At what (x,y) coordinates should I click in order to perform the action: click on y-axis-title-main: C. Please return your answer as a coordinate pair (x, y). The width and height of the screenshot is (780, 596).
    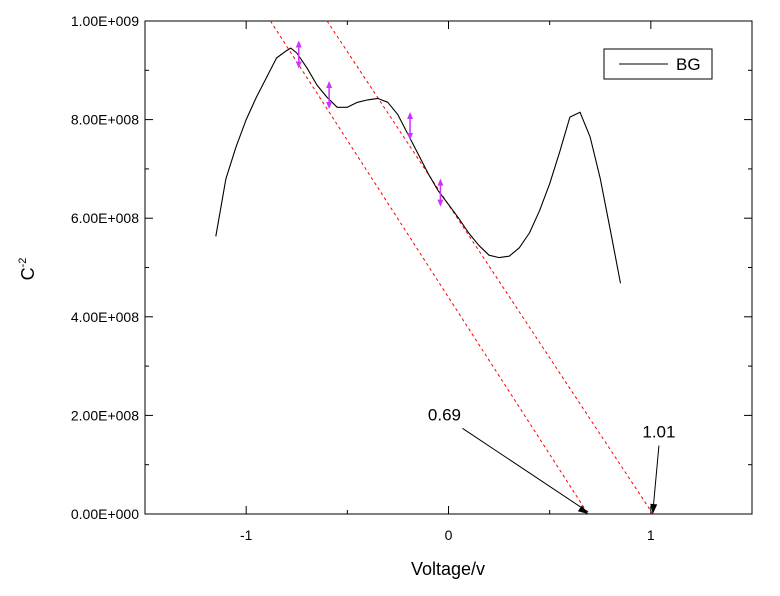
    Looking at the image, I should click on (28, 273).